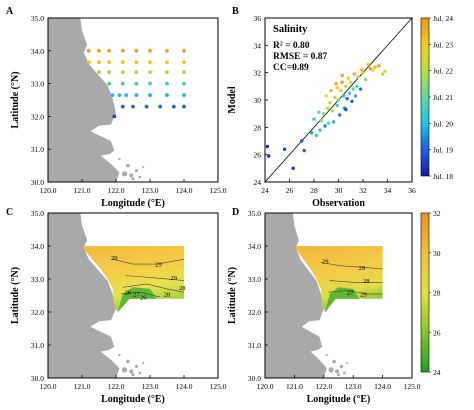 This screenshot has width=474, height=410. Describe the element at coordinates (437, 293) in the screenshot. I see `colorbar-tick-label: 28` at that location.